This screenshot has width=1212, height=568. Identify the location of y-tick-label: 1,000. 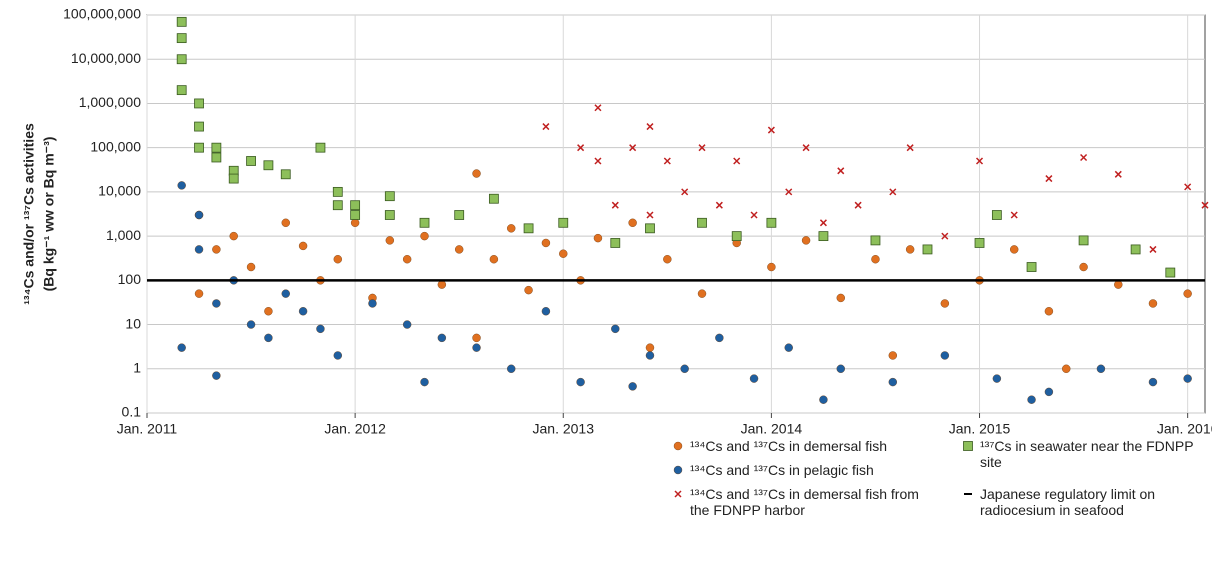
(123, 235).